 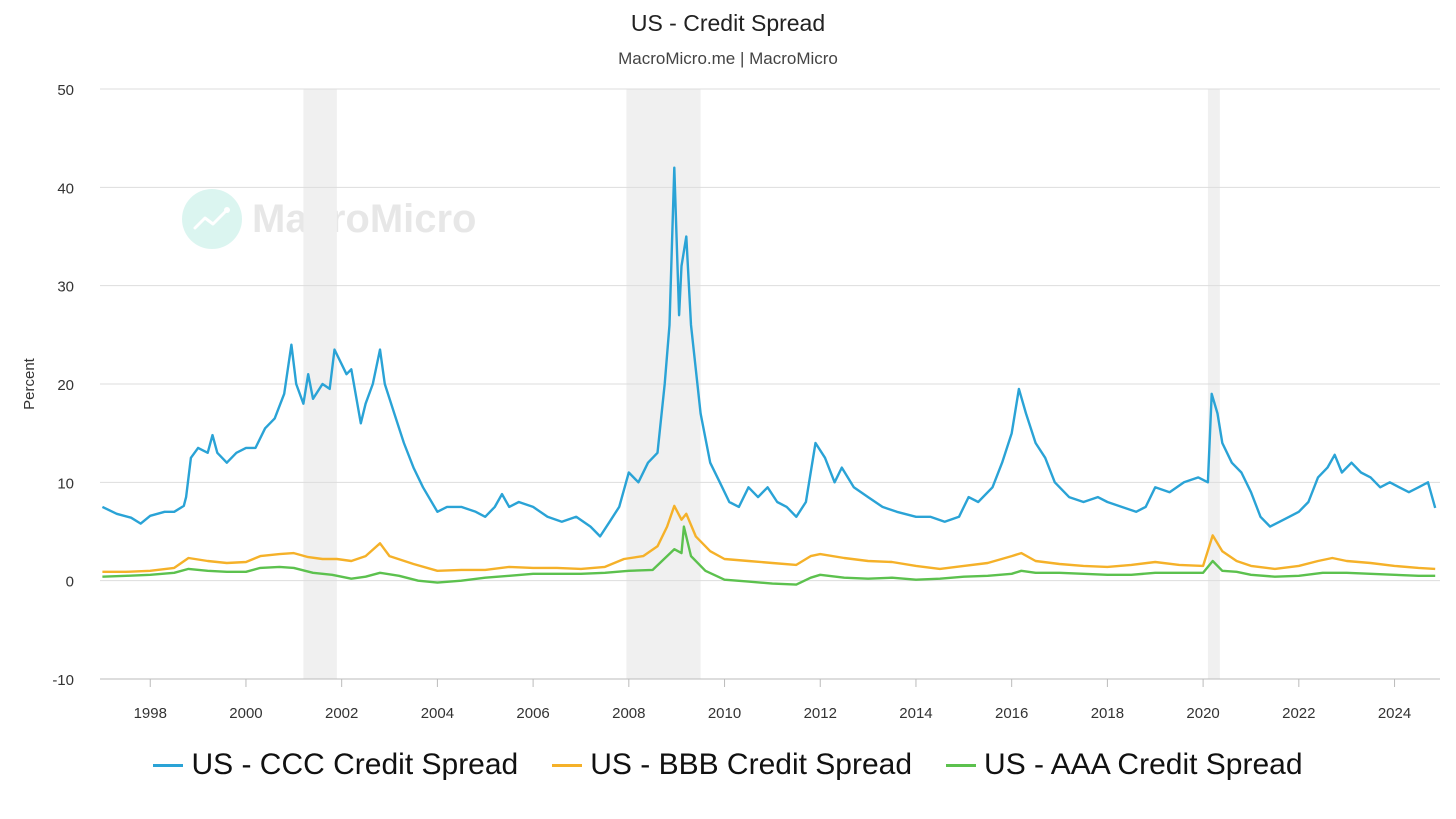 I want to click on watermark-logo: MacroMicro, so click(x=329, y=219).